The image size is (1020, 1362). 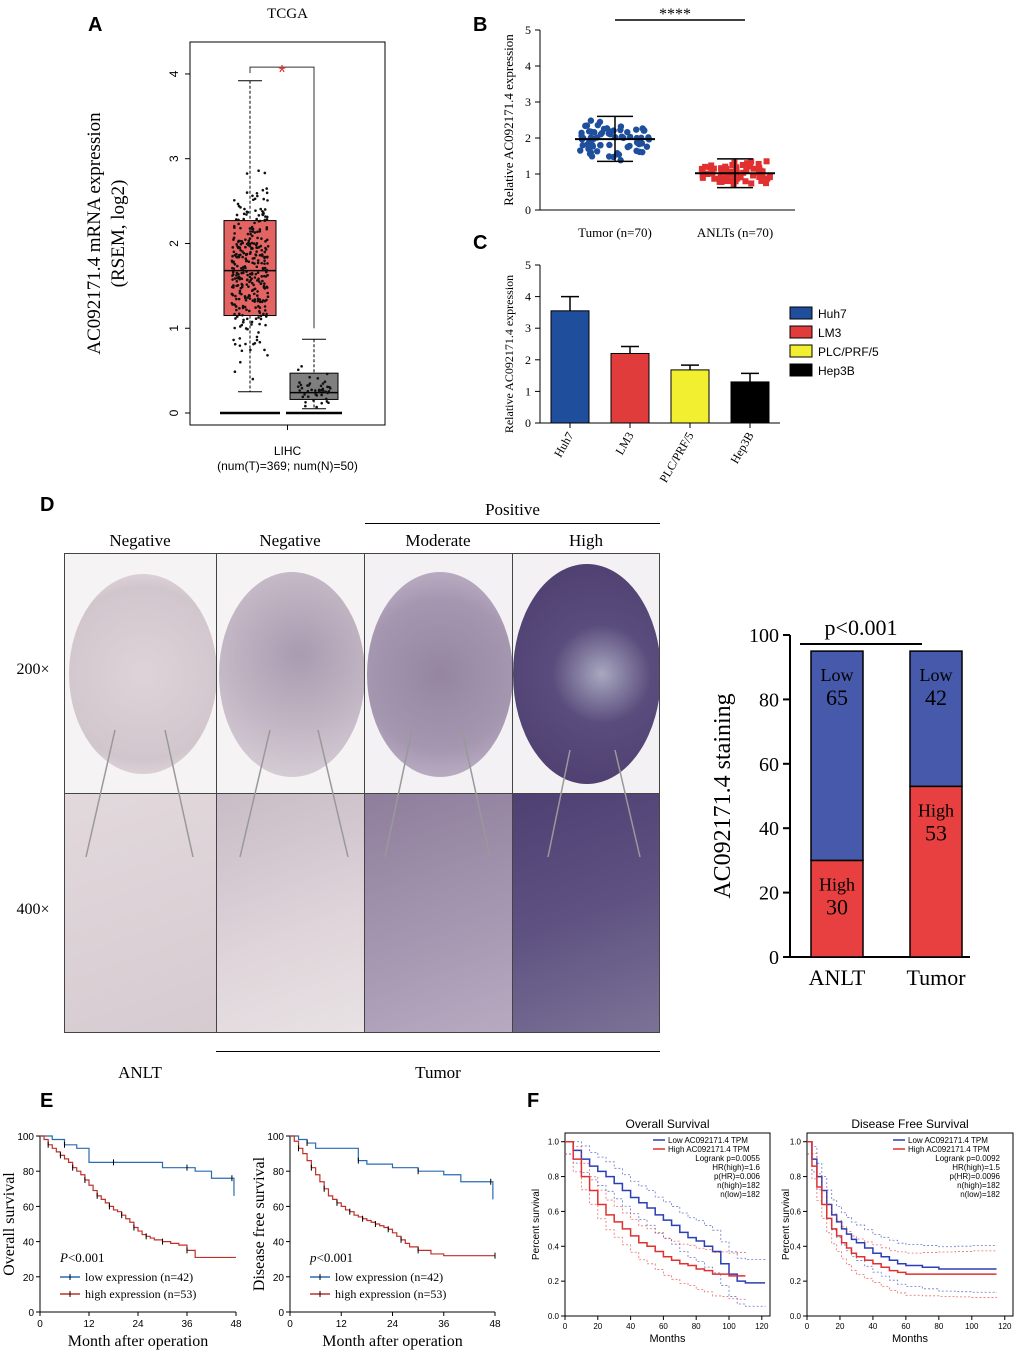 I want to click on p-value-title: p<0.001, so click(x=861, y=627).